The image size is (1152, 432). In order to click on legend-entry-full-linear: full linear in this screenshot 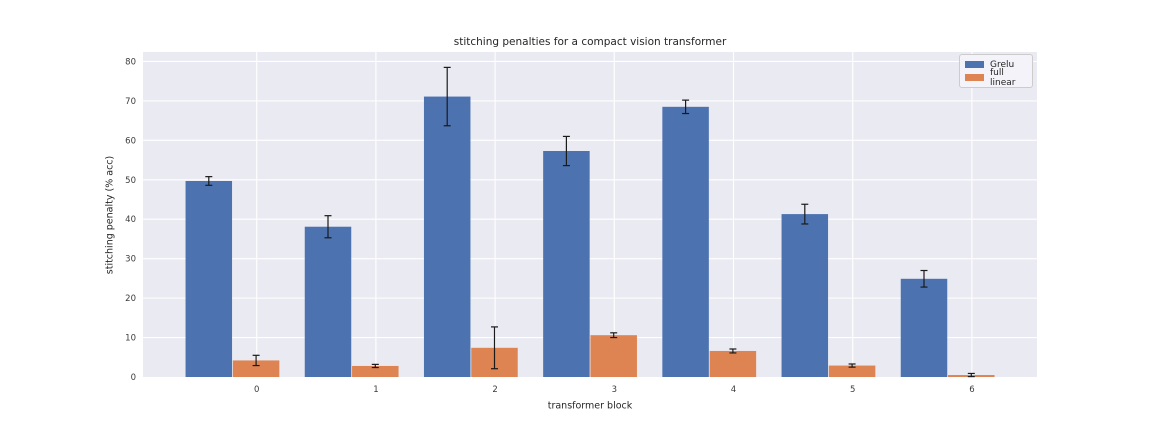, I will do `click(995, 78)`.